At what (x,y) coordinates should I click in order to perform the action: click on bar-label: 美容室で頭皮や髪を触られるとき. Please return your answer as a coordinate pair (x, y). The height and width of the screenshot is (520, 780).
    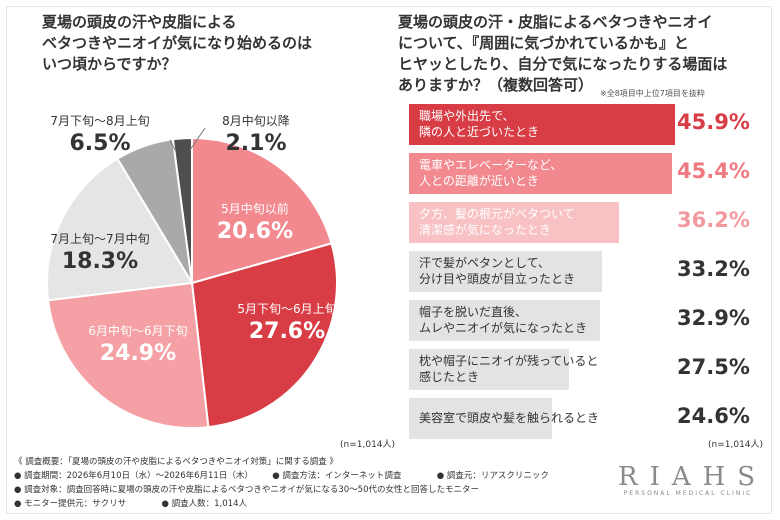
    Looking at the image, I should click on (509, 418).